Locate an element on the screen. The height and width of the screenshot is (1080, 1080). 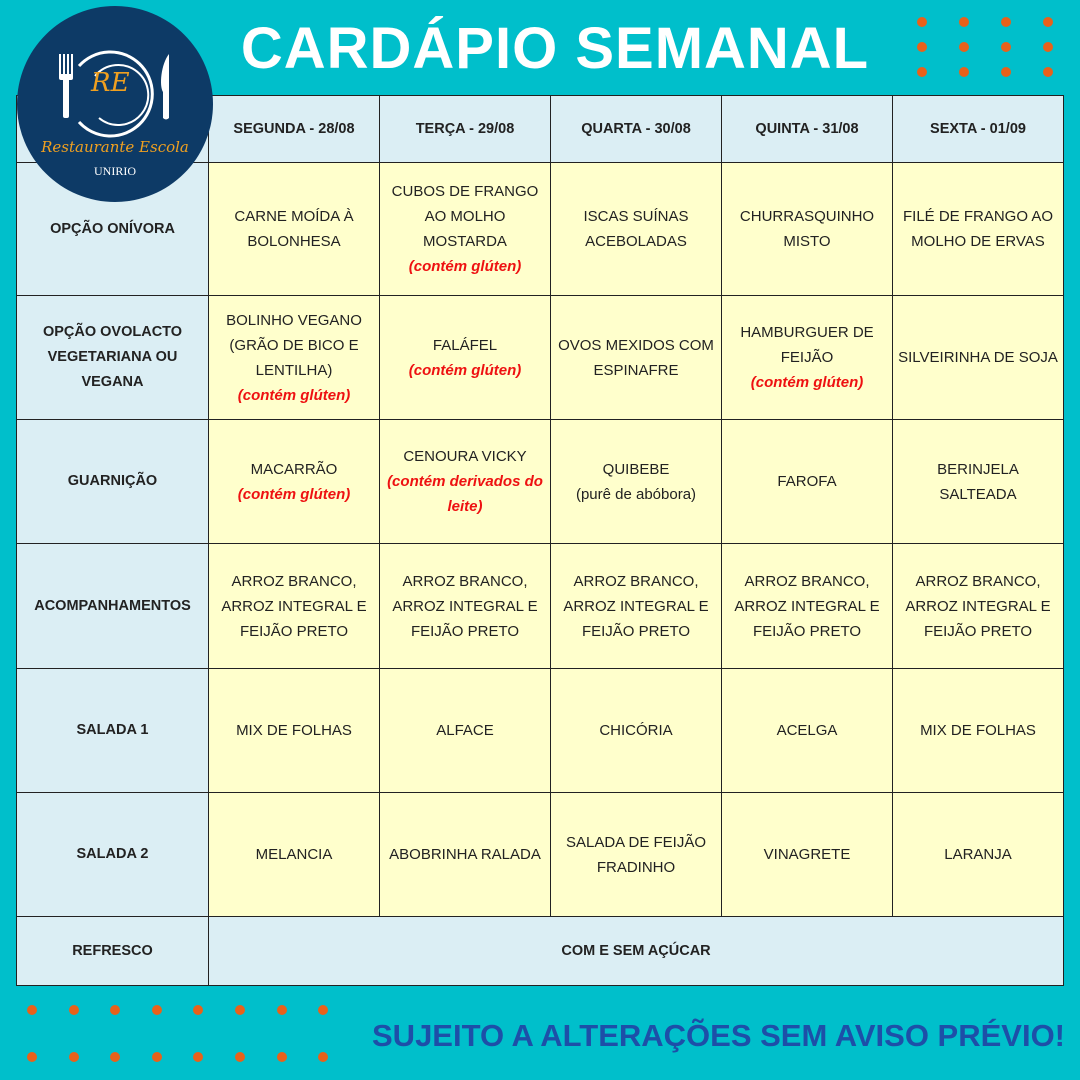
allergen-note: (contém derivados do leite) is located at coordinates (465, 494).